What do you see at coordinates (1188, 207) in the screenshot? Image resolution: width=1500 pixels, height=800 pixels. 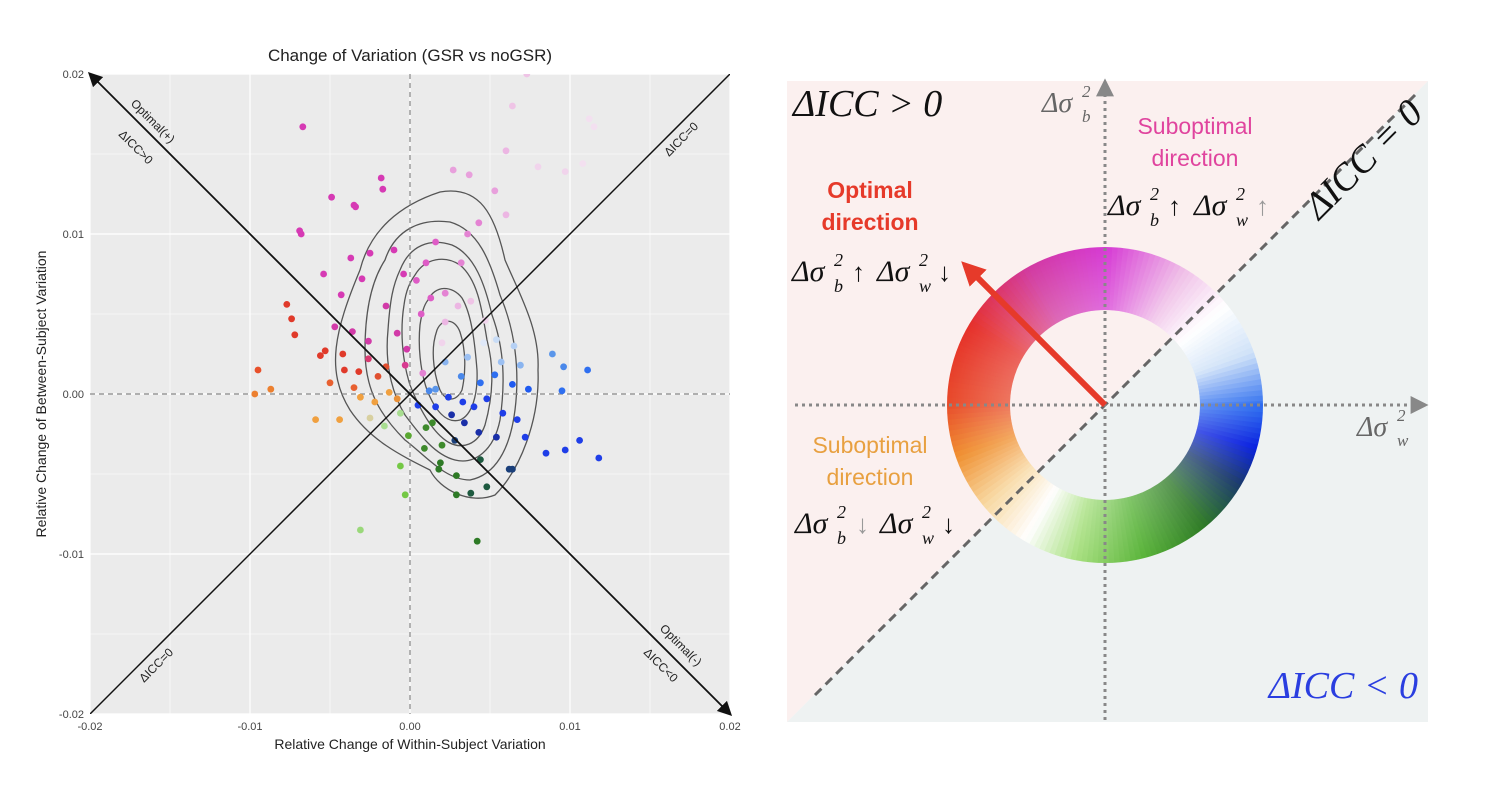 I see `suboptimal-top-formula: Δσ 2 b ↑ Δσ 2 w ↑` at bounding box center [1188, 207].